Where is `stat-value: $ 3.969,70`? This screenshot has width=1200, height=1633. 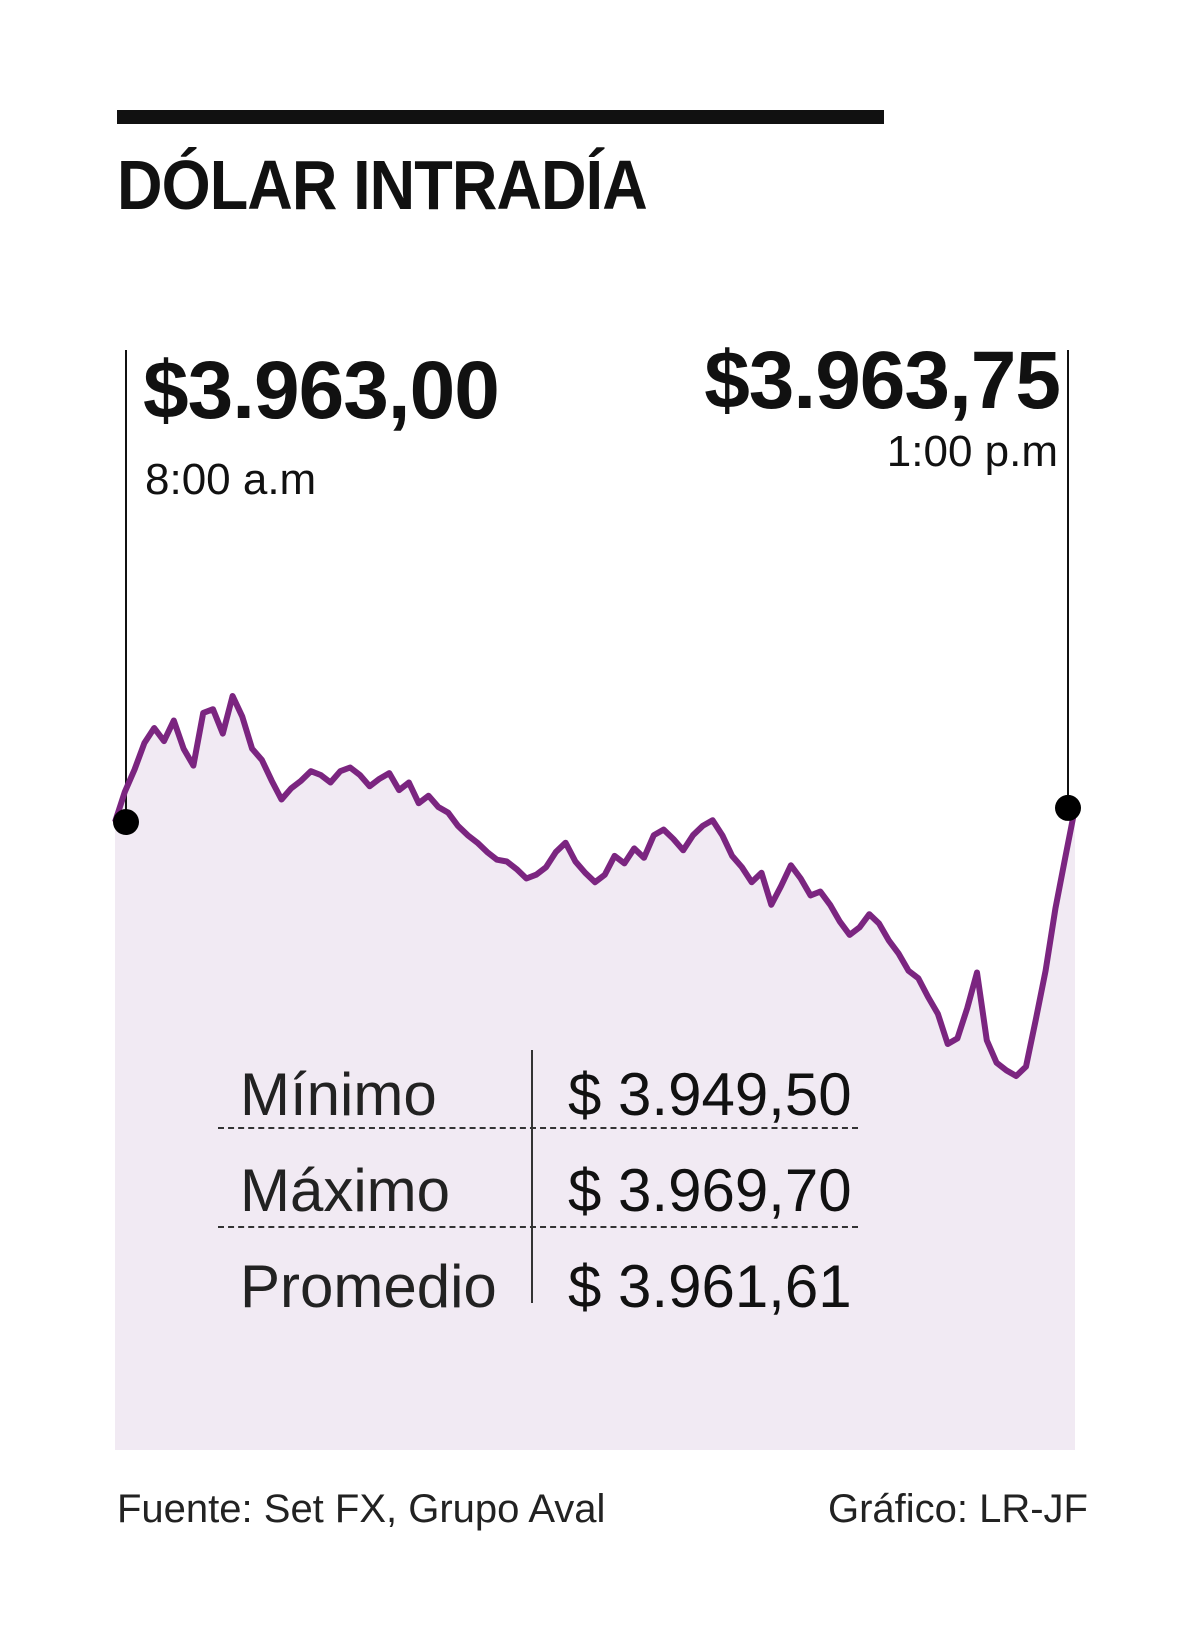
stat-value: $ 3.969,70 is located at coordinates (710, 1190).